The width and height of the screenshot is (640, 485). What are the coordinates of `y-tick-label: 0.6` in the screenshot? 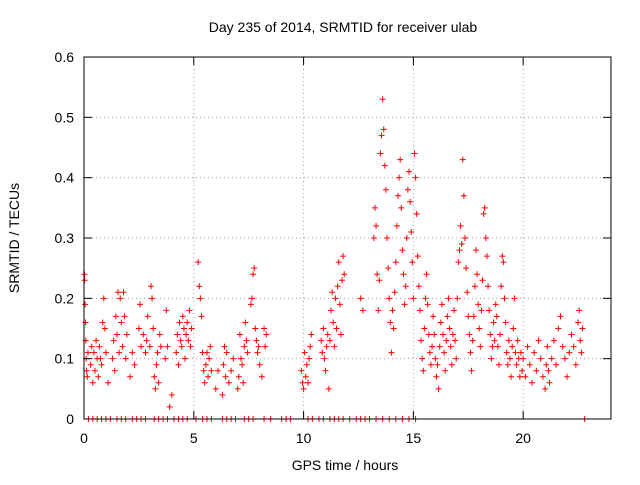 It's located at (65, 57).